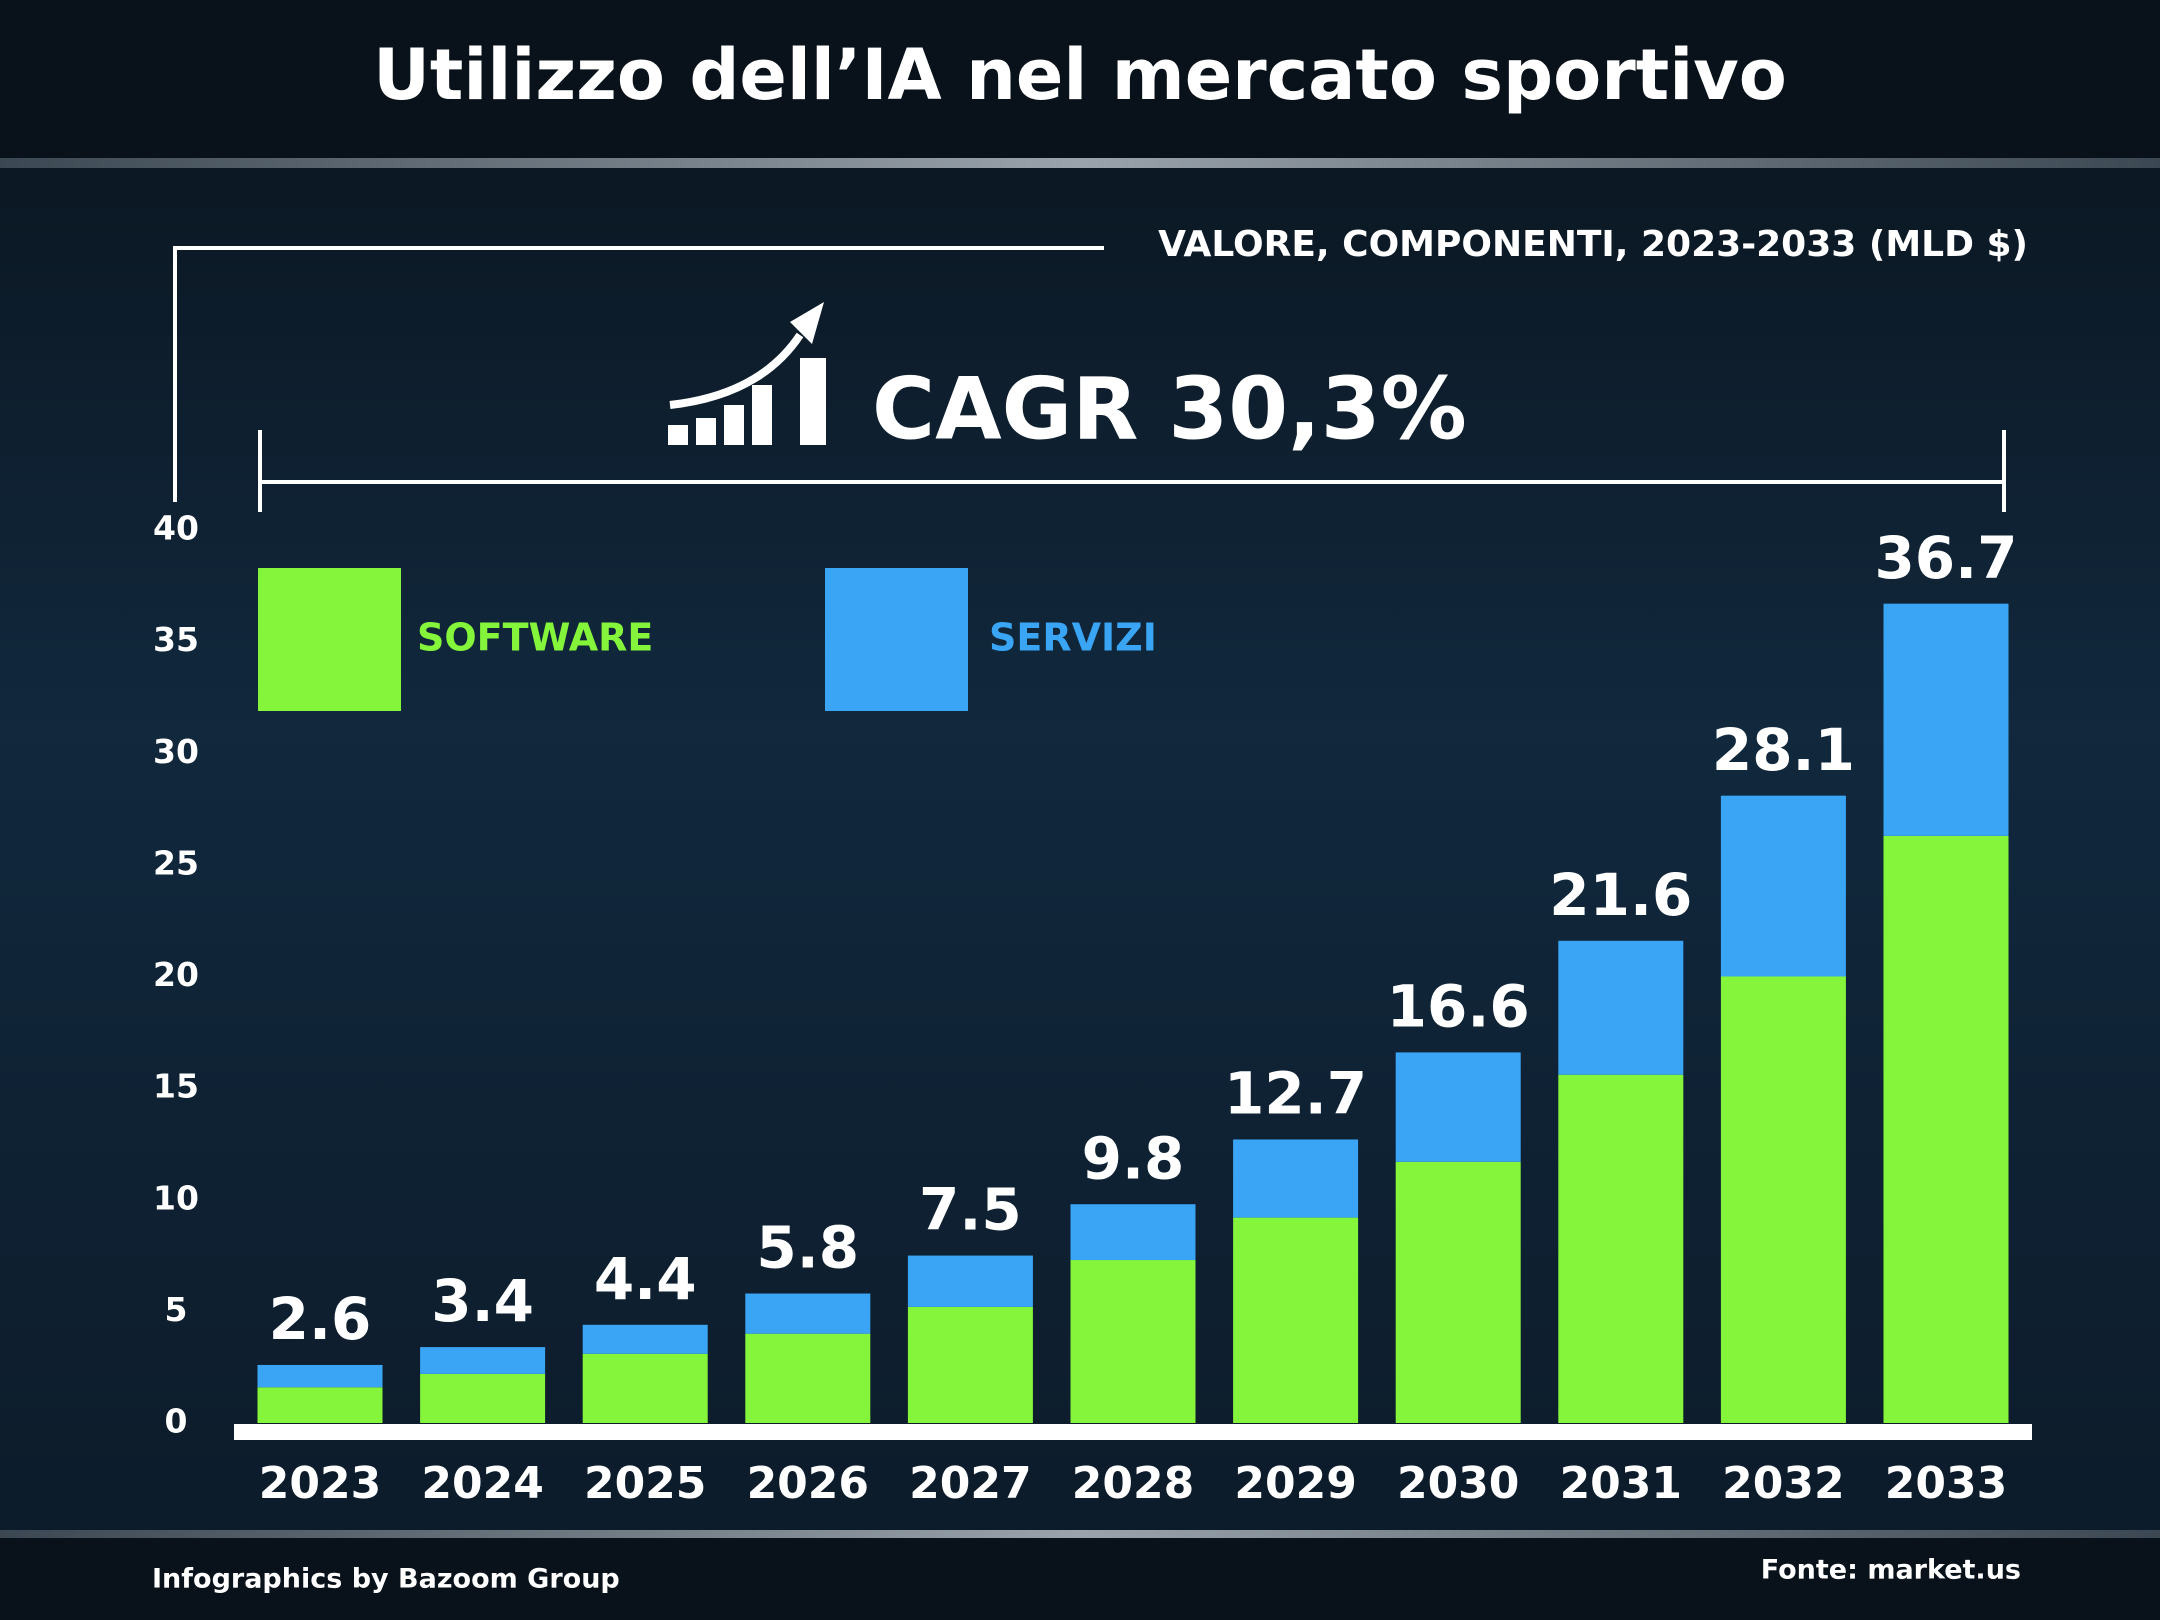 The image size is (2160, 1620). I want to click on x-tick-label: 2027, so click(970, 1483).